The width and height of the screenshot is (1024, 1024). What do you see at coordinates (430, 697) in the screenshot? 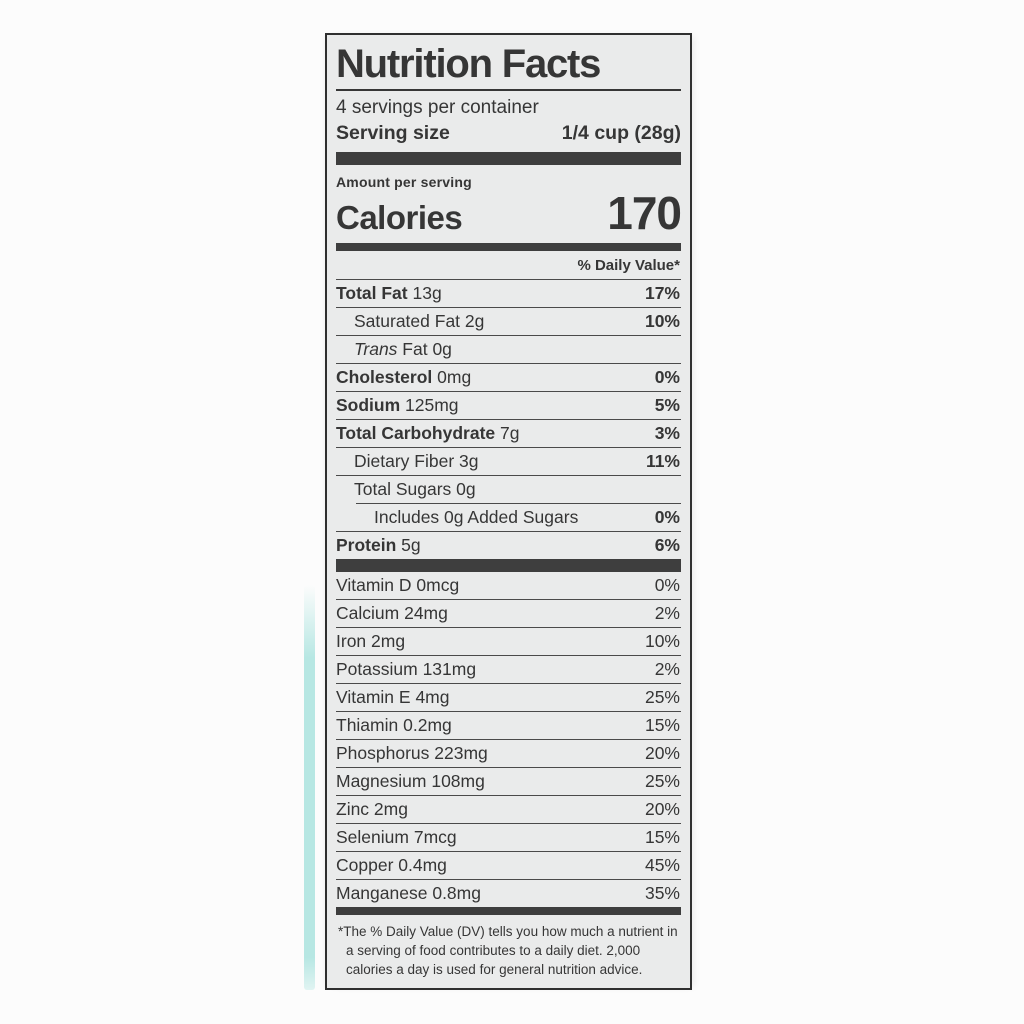
I see `nutrient-amount: 4mg` at bounding box center [430, 697].